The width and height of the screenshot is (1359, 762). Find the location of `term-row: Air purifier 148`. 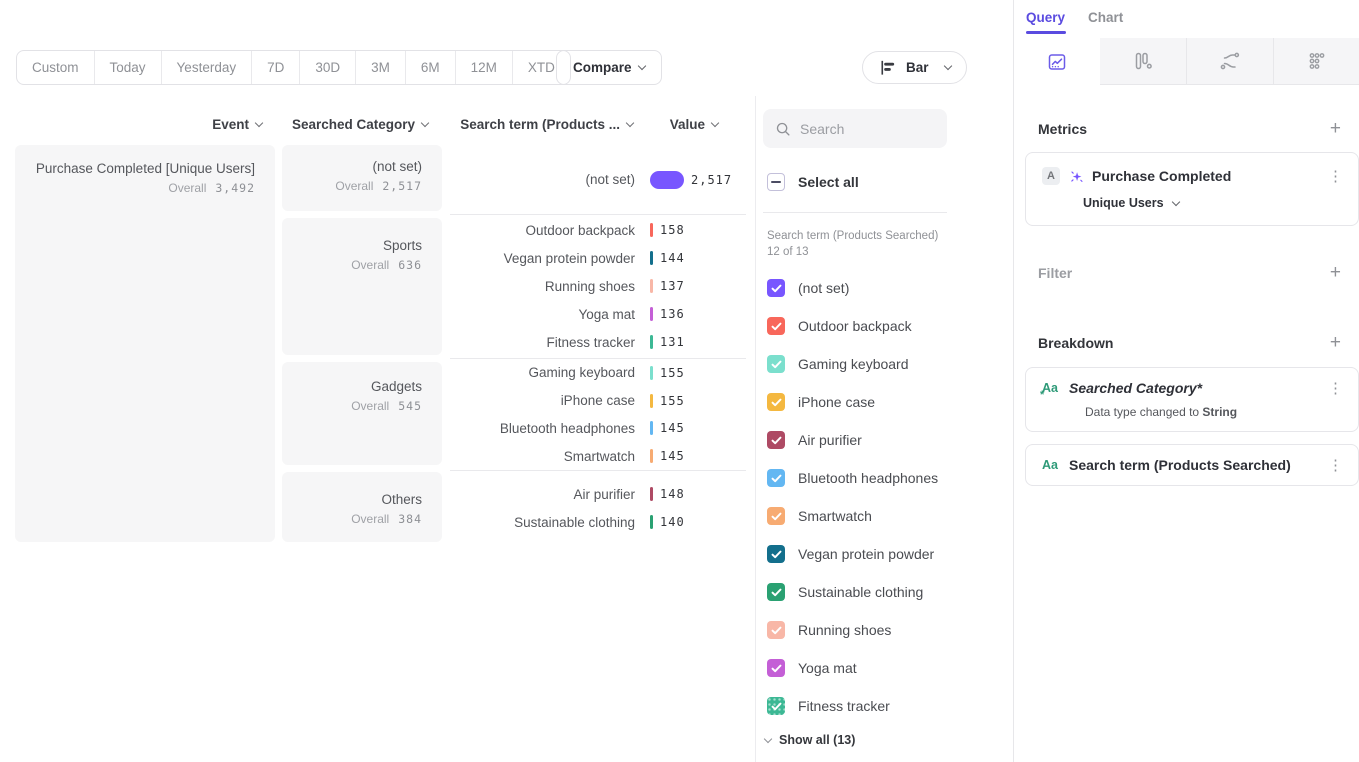

term-row: Air purifier 148 is located at coordinates (598, 494).